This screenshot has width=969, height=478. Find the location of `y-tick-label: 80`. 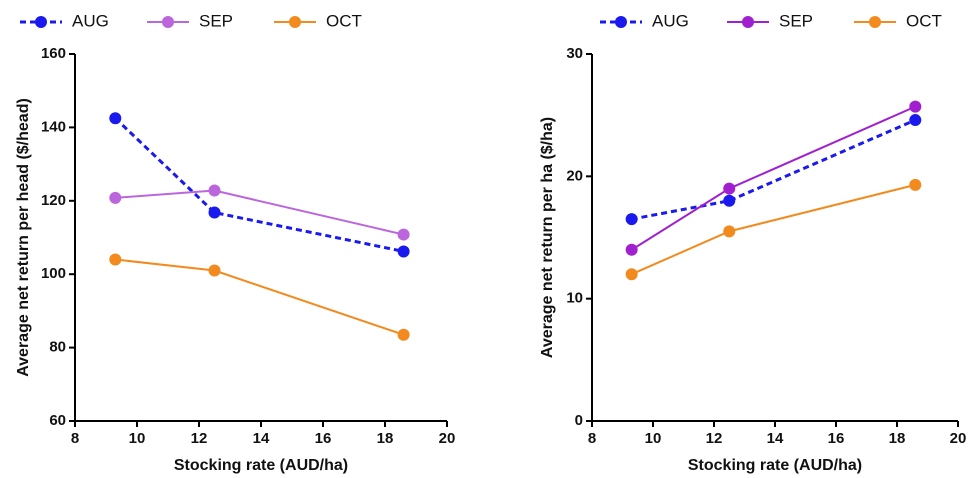

y-tick-label: 80 is located at coordinates (57, 347).